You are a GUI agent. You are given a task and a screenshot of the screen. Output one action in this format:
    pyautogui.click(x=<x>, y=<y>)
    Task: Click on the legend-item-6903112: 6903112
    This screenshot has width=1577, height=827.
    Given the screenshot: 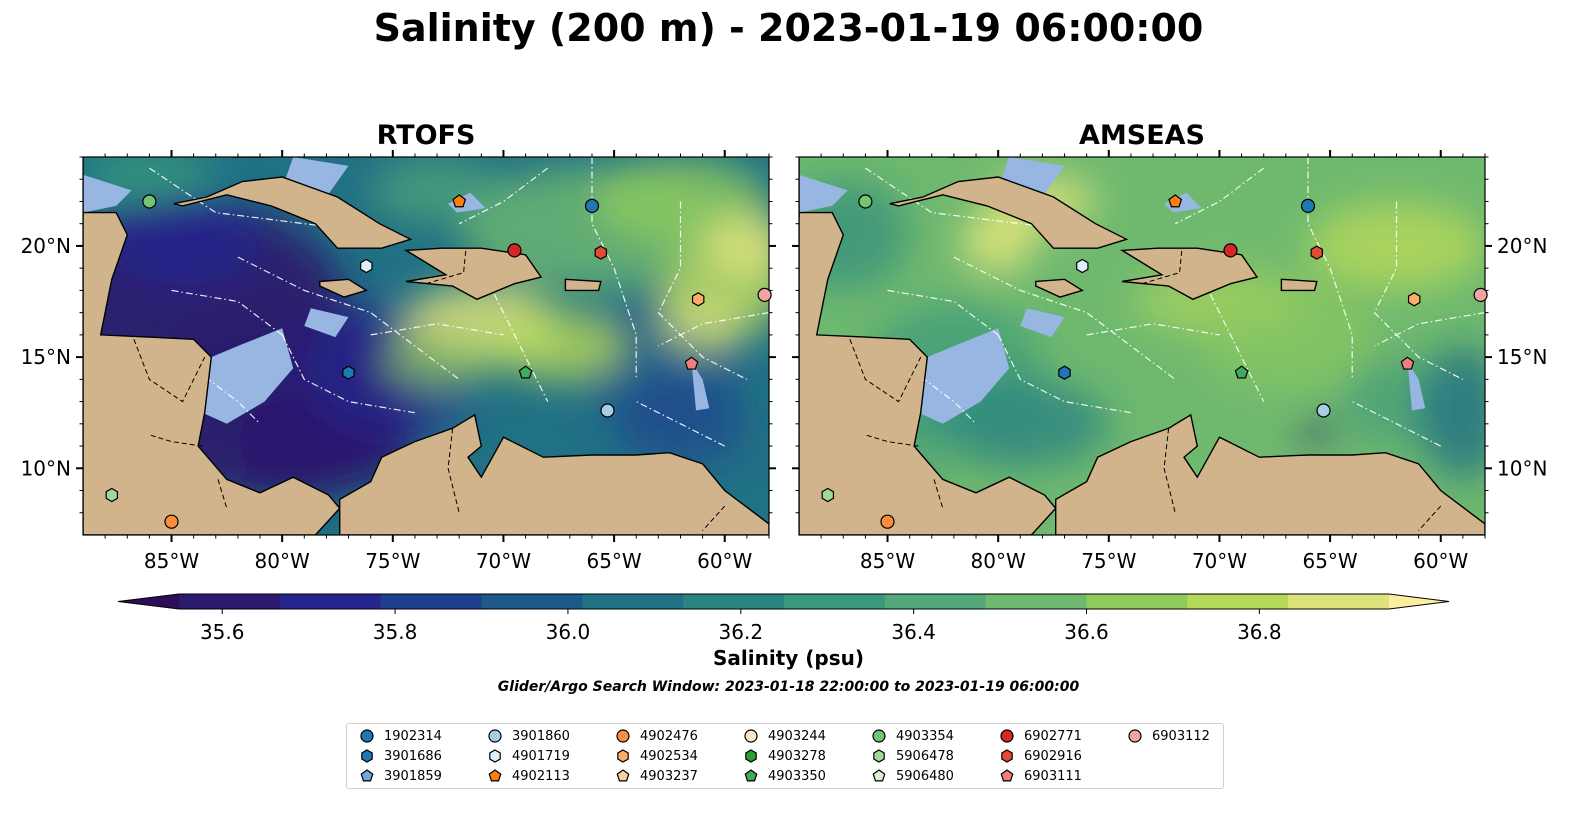 What is the action you would take?
    pyautogui.click(x=1168, y=736)
    